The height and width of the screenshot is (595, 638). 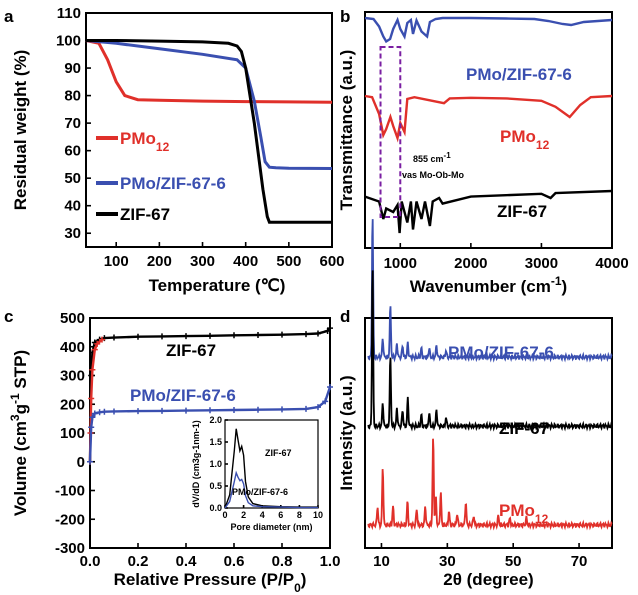 I want to click on inset-x-tick-label: 0, so click(x=224, y=515).